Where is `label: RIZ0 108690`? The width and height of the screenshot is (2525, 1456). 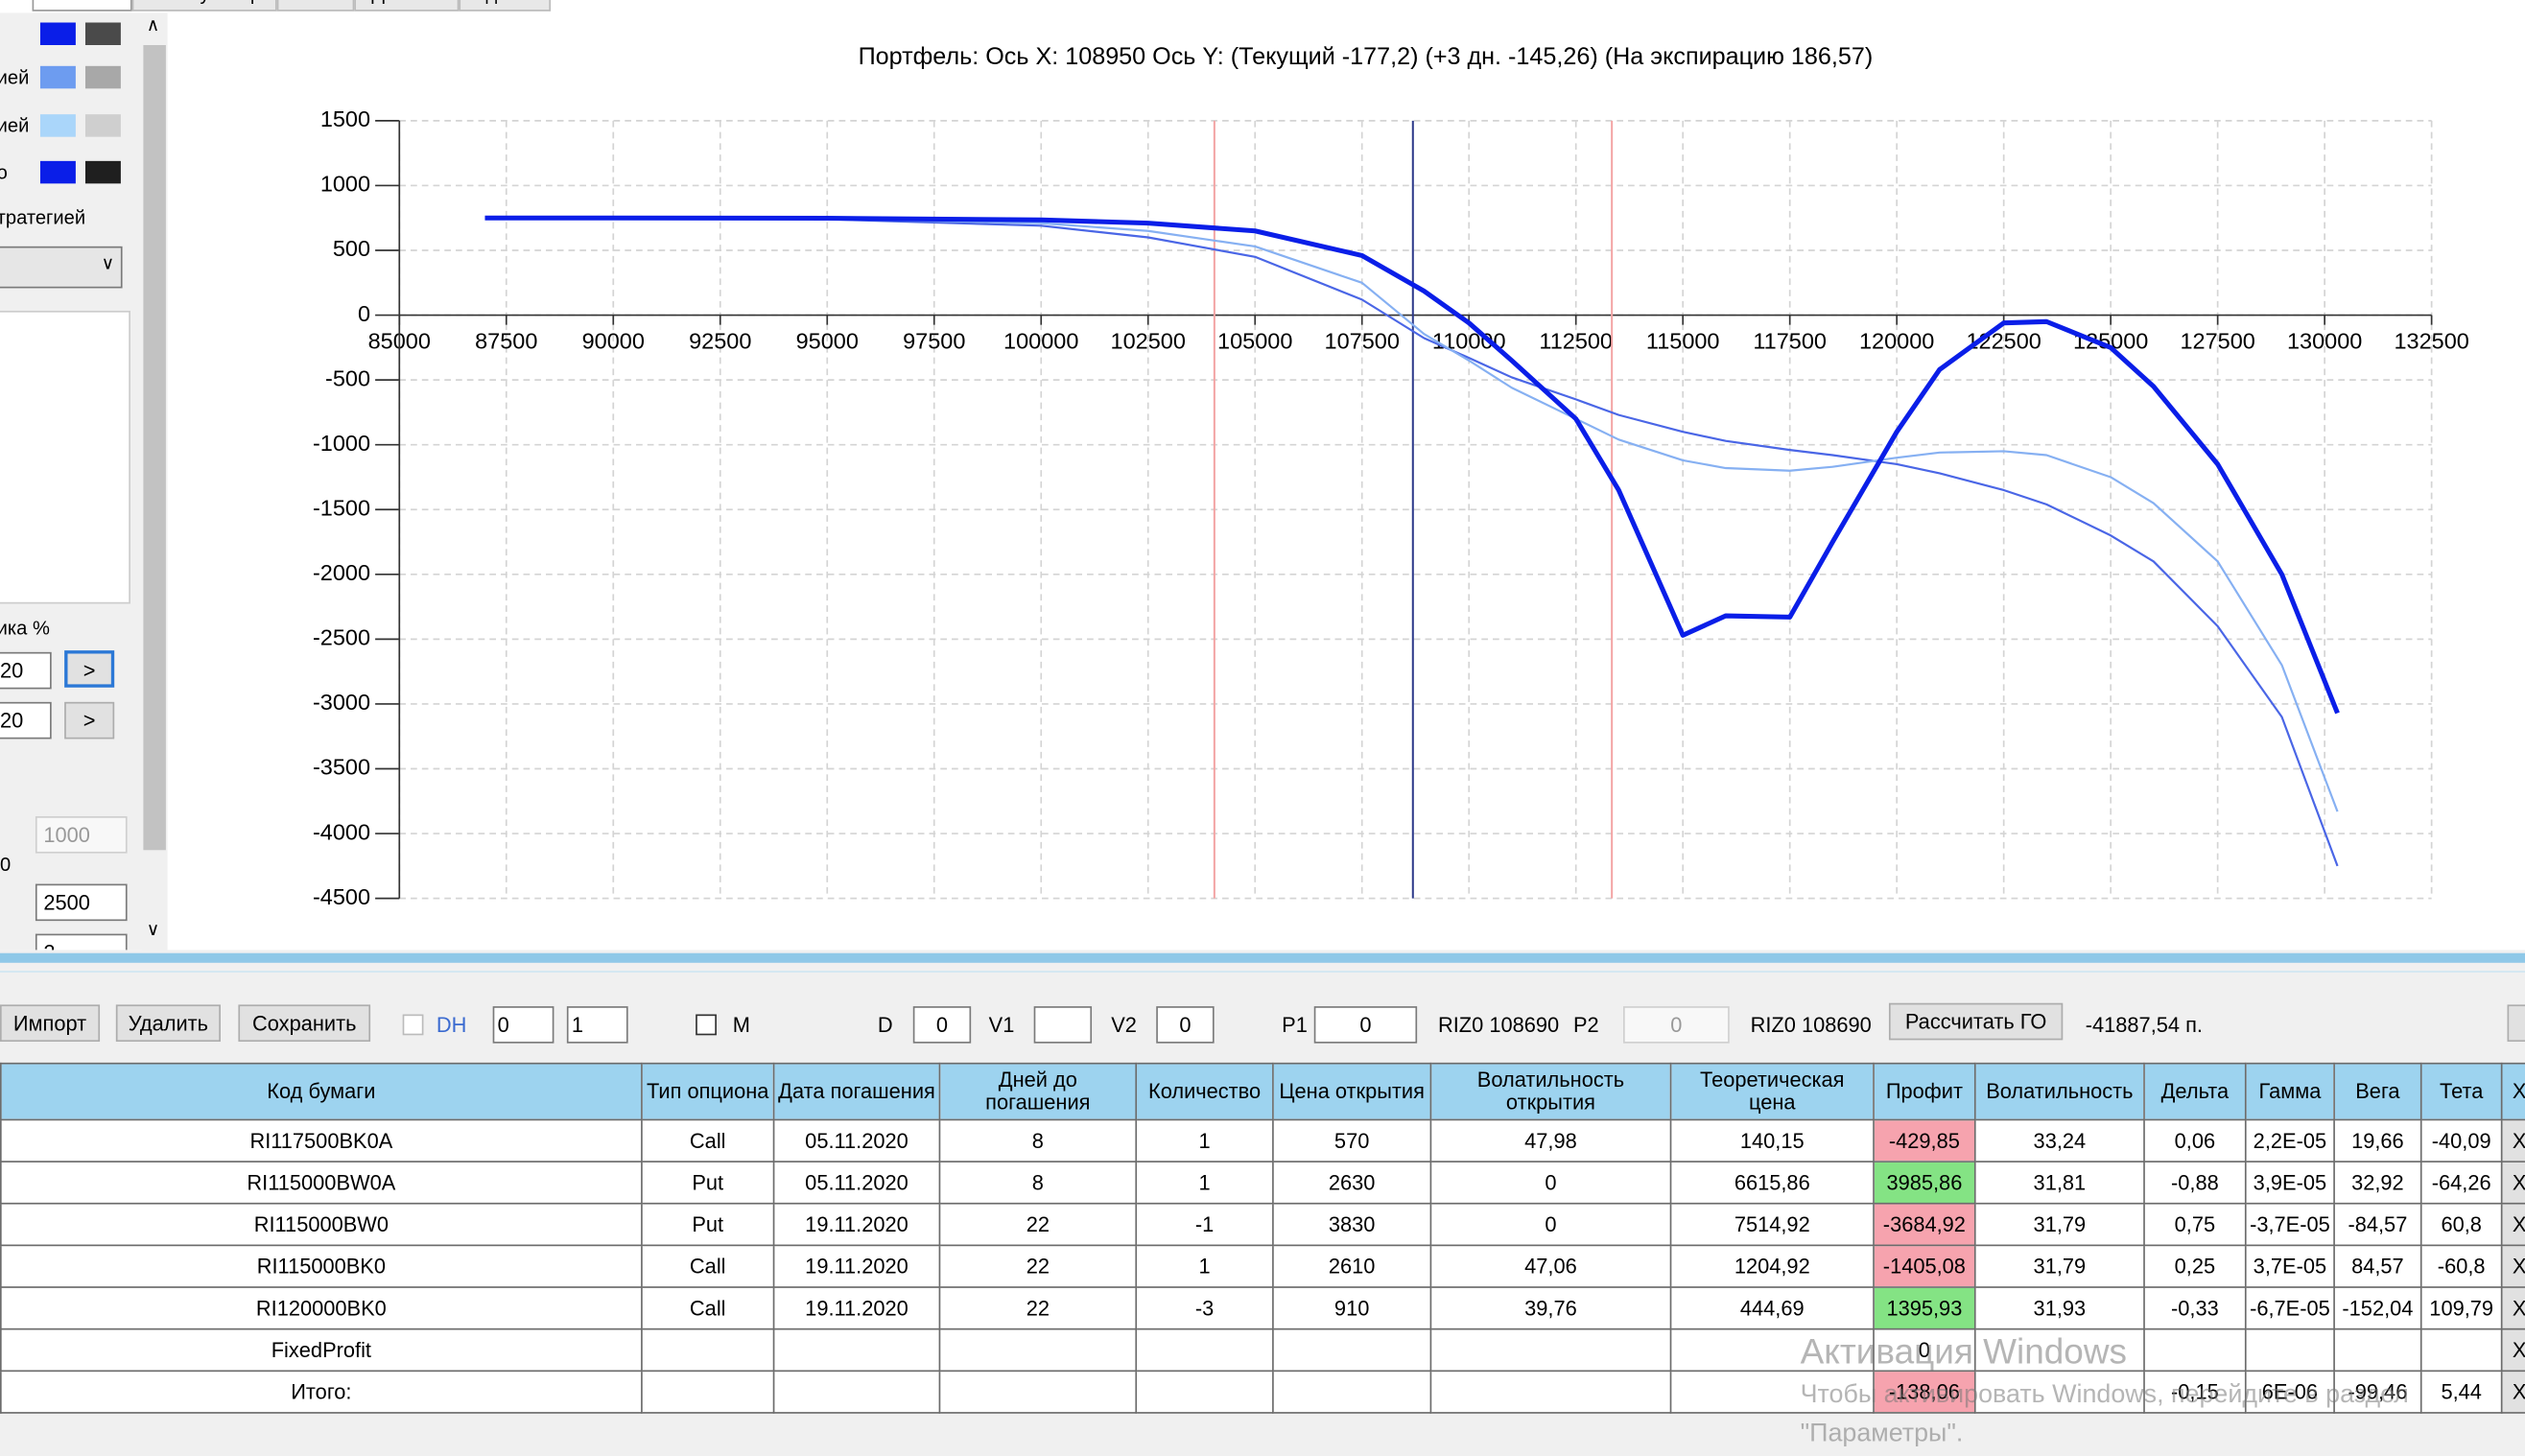
label: RIZ0 108690 is located at coordinates (1498, 1024).